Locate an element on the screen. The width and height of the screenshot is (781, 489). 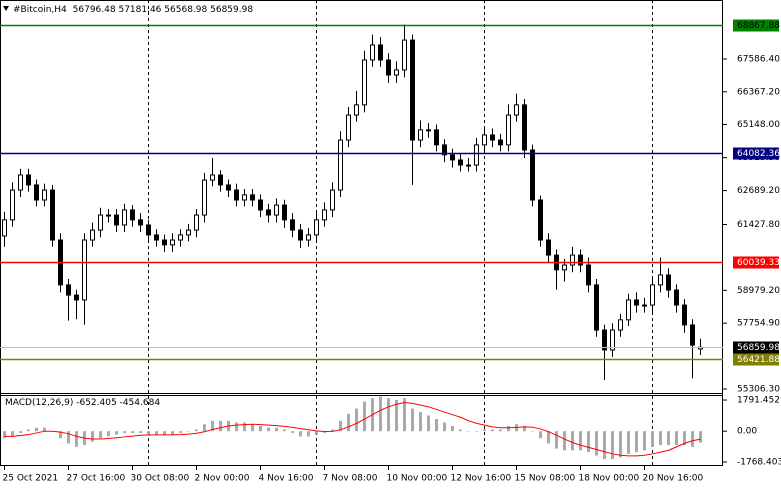
signal-line is located at coordinates (352, 429).